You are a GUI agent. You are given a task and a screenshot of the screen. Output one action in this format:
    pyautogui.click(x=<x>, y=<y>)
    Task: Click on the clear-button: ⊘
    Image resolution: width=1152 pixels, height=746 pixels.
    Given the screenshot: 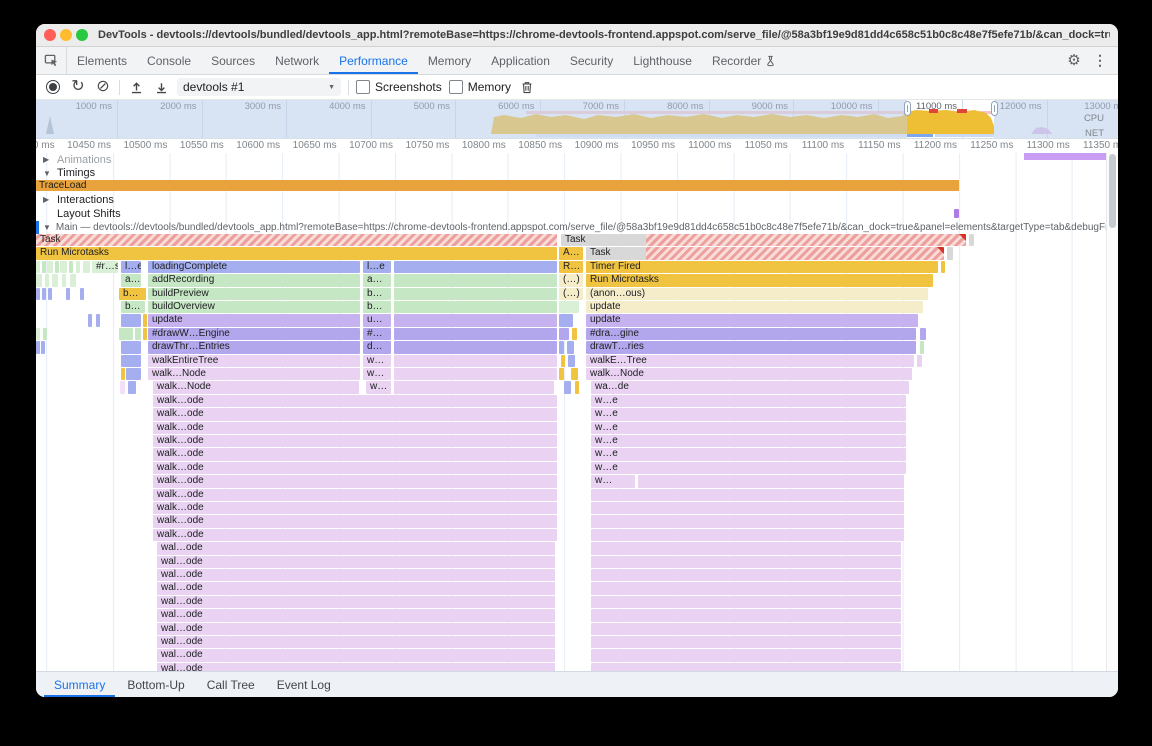 What is the action you would take?
    pyautogui.click(x=103, y=87)
    